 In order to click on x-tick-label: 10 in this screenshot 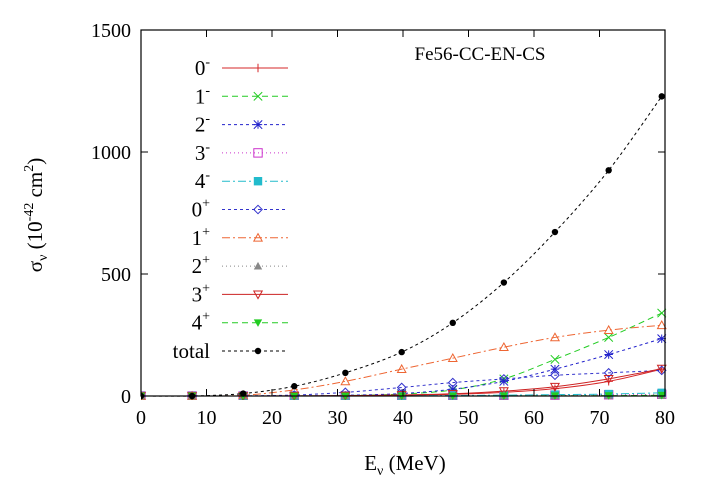, I will do `click(207, 418)`.